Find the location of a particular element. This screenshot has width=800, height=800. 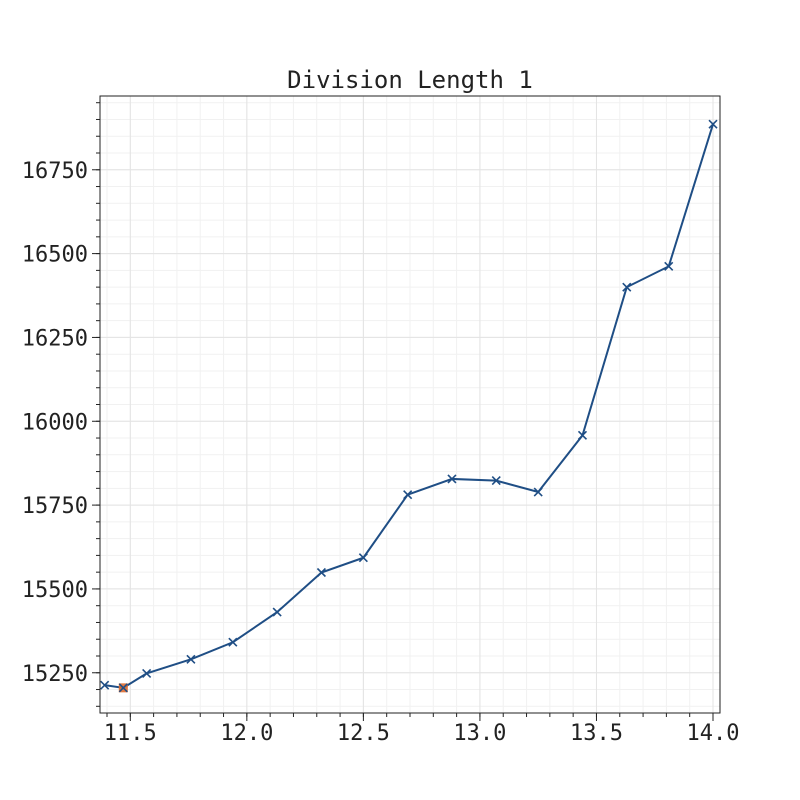

x-tick-label: 13.0 is located at coordinates (479, 733).